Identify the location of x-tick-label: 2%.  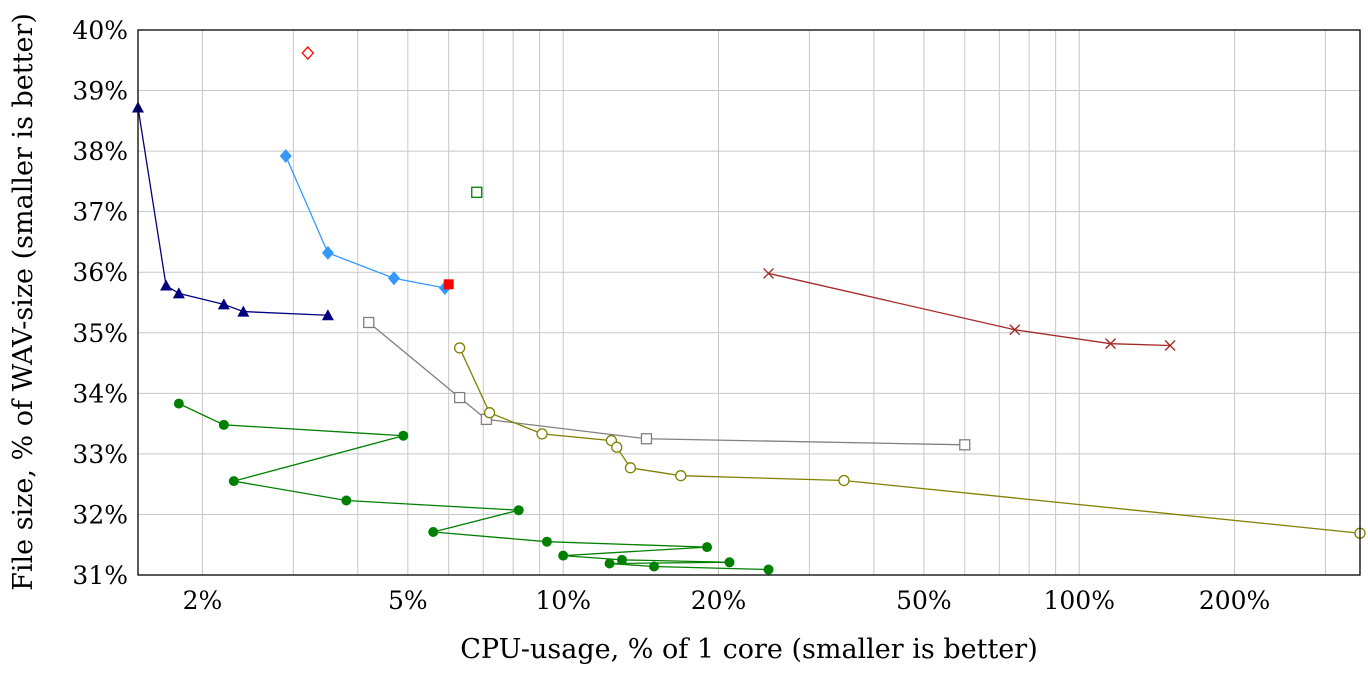
(203, 600).